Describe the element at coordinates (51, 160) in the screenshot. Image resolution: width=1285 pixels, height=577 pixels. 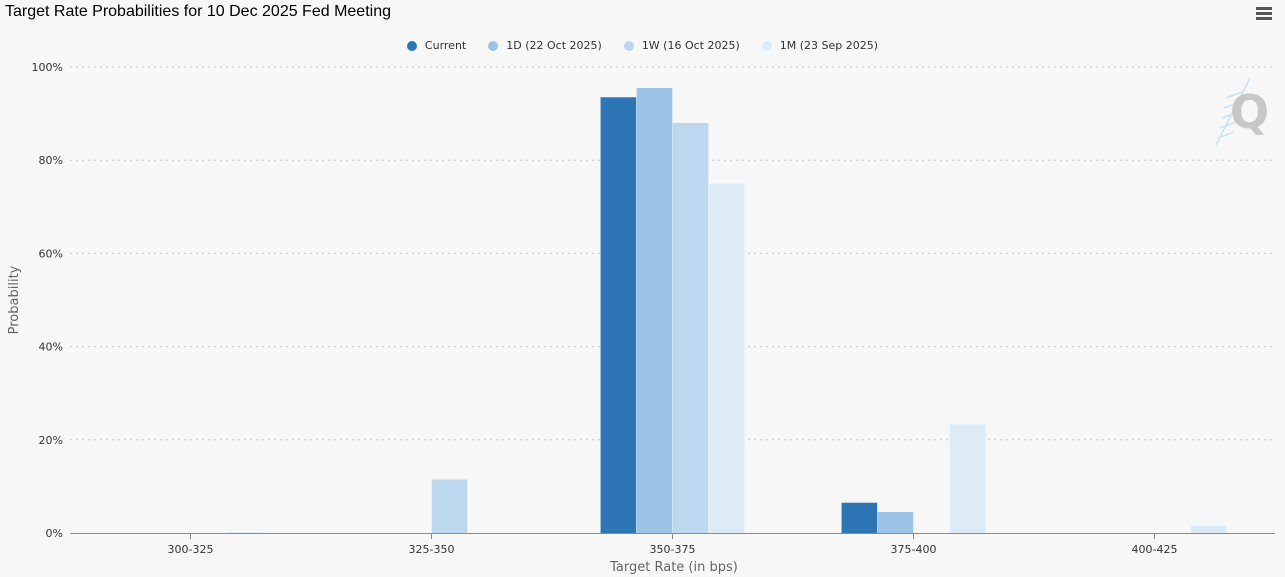
I see `y-tick-label: 80%` at that location.